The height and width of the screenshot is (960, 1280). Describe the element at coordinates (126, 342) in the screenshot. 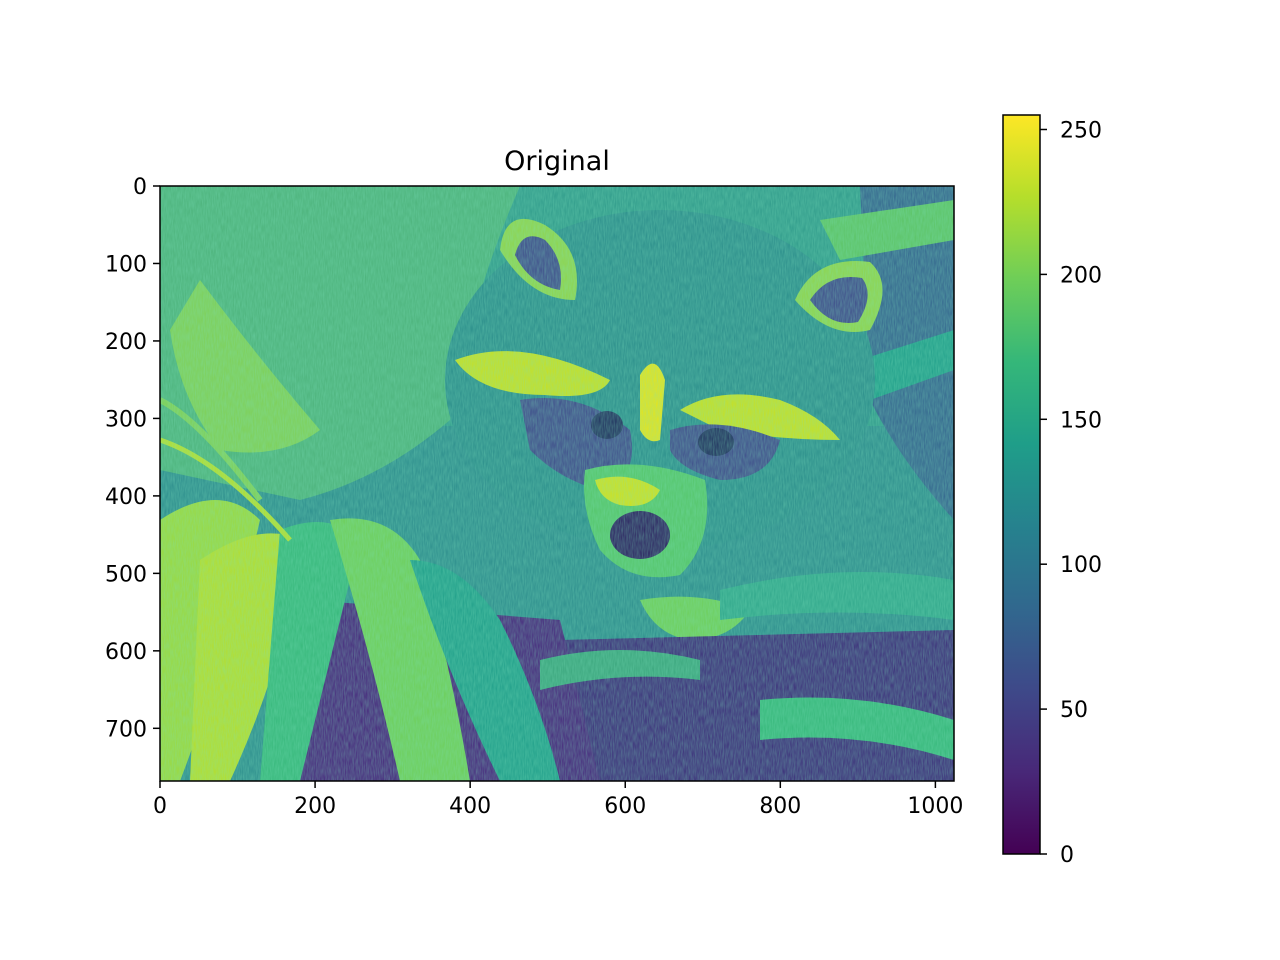

I see `y-tick-label: 200` at that location.